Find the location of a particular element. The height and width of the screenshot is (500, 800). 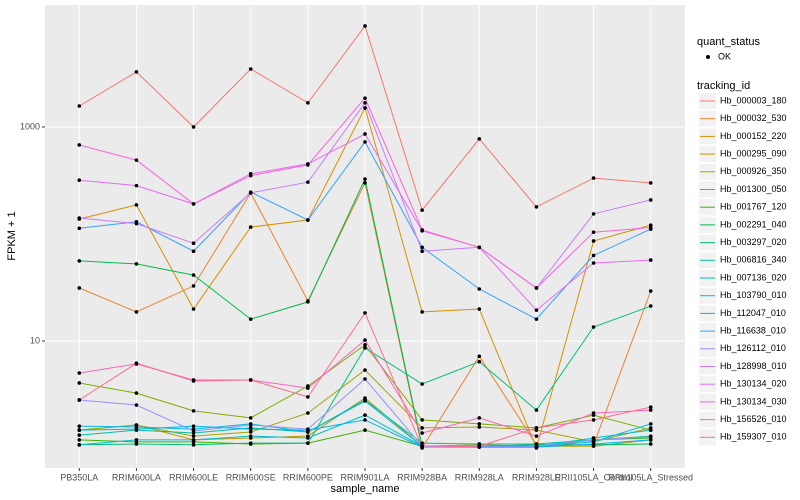

legend-label: Hb_159307_010 is located at coordinates (753, 437).